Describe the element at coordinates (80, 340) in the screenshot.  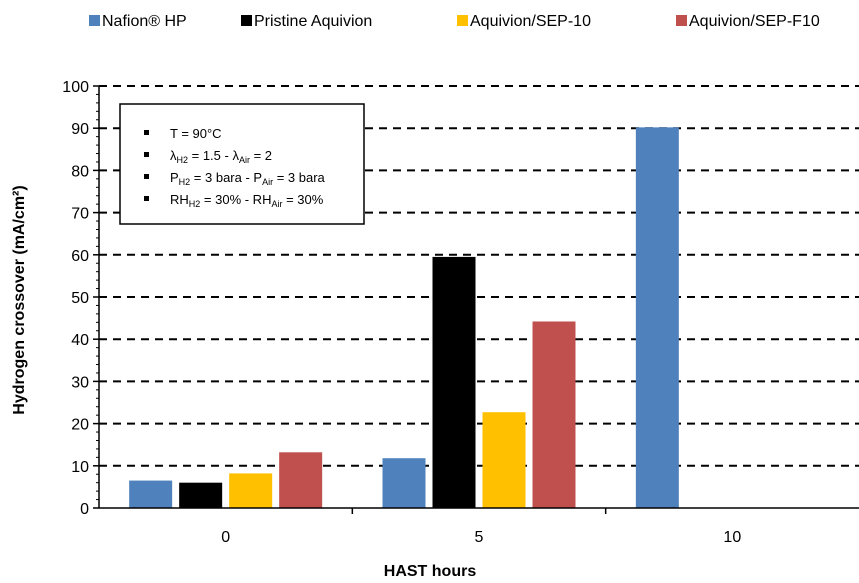
I see `y-tick-label: 40` at that location.